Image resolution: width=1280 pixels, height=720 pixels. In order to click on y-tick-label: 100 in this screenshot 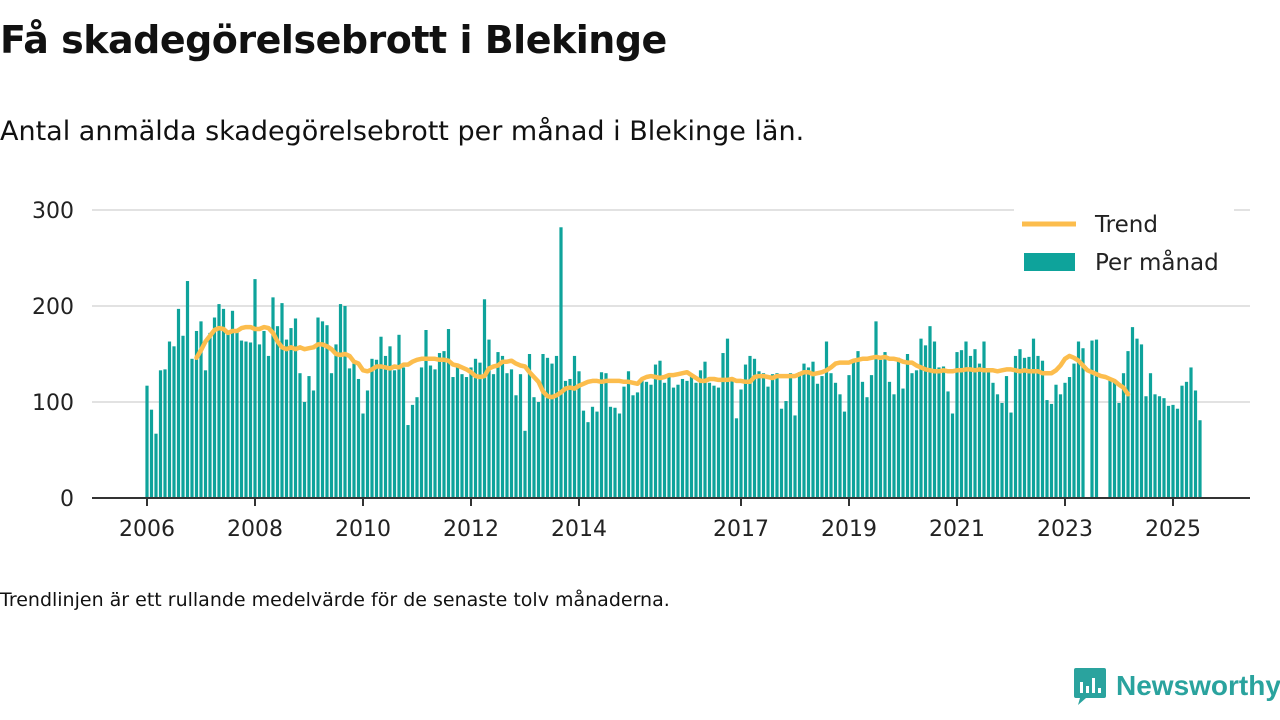, I will do `click(53, 403)`.